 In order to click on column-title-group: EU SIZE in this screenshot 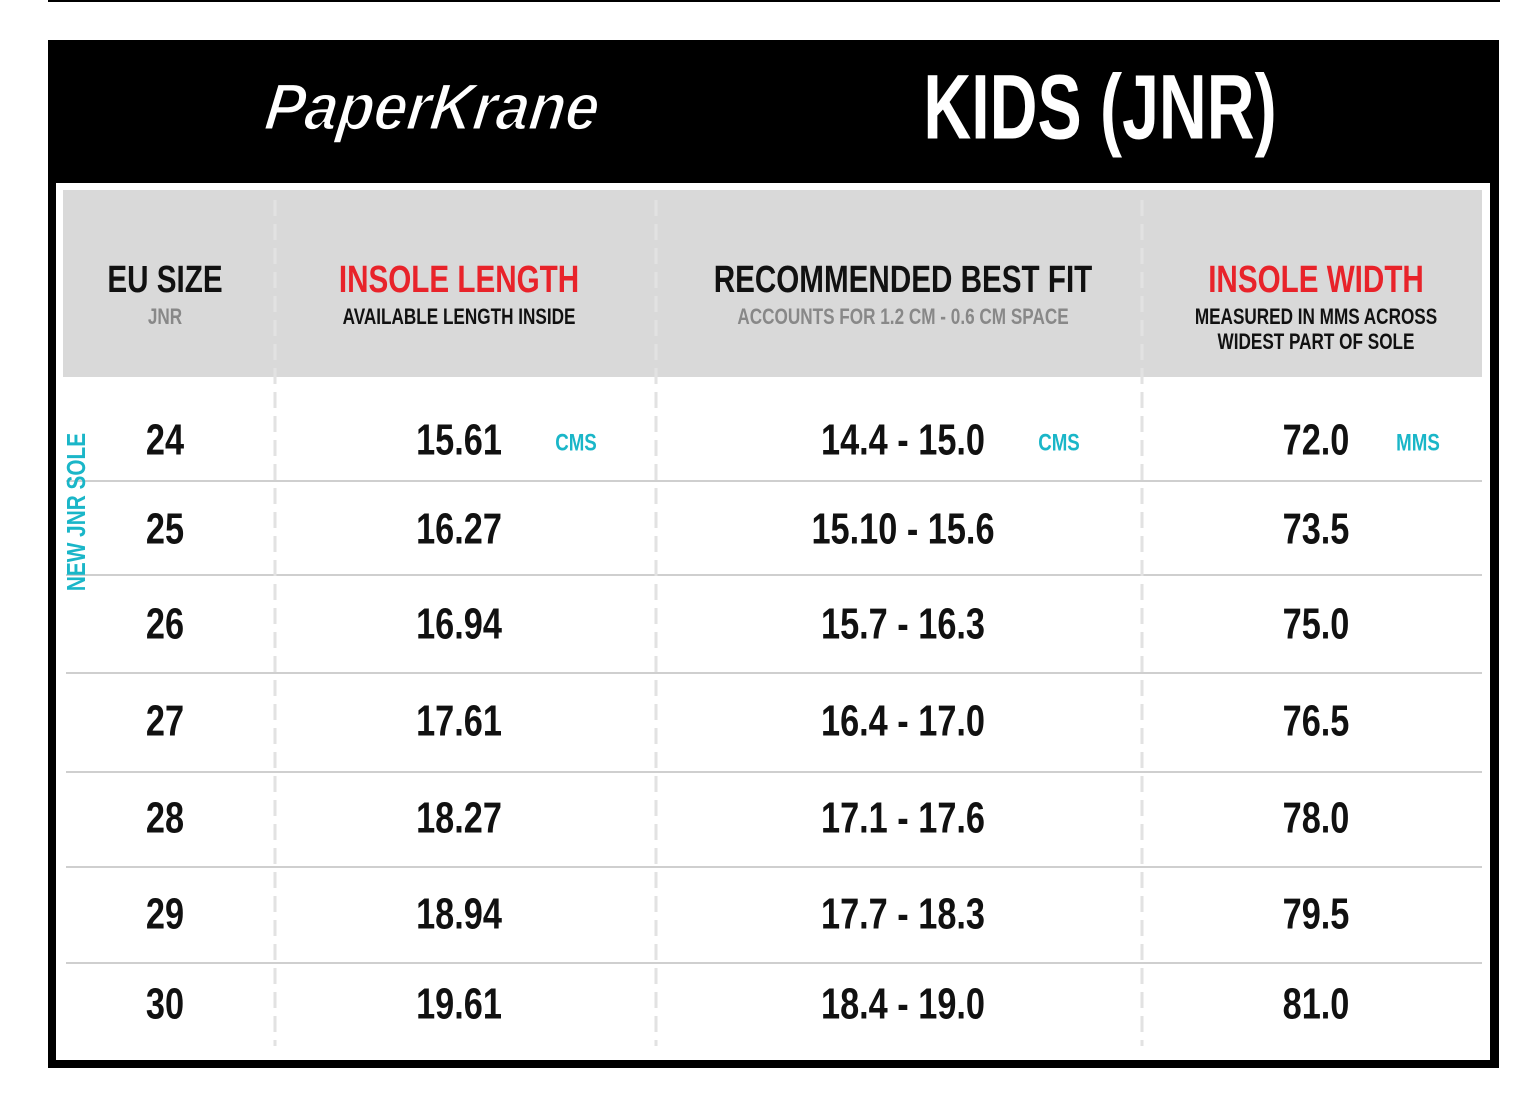, I will do `click(164, 280)`.